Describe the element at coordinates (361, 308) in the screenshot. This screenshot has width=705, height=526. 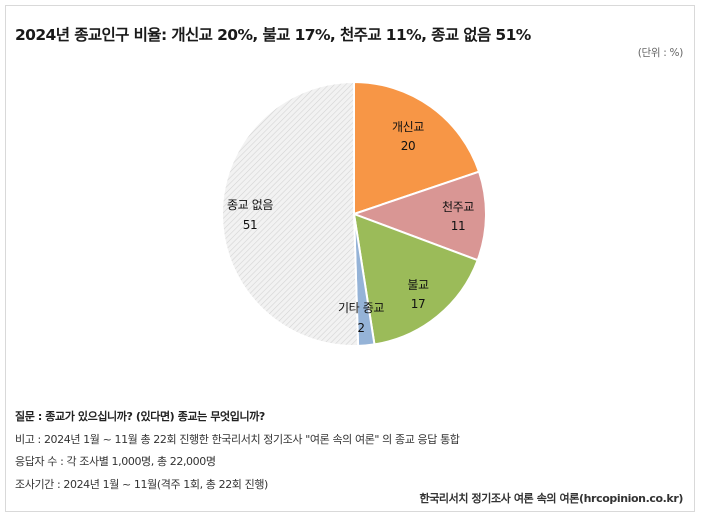
I see `slice-label-other: 기타 종교` at that location.